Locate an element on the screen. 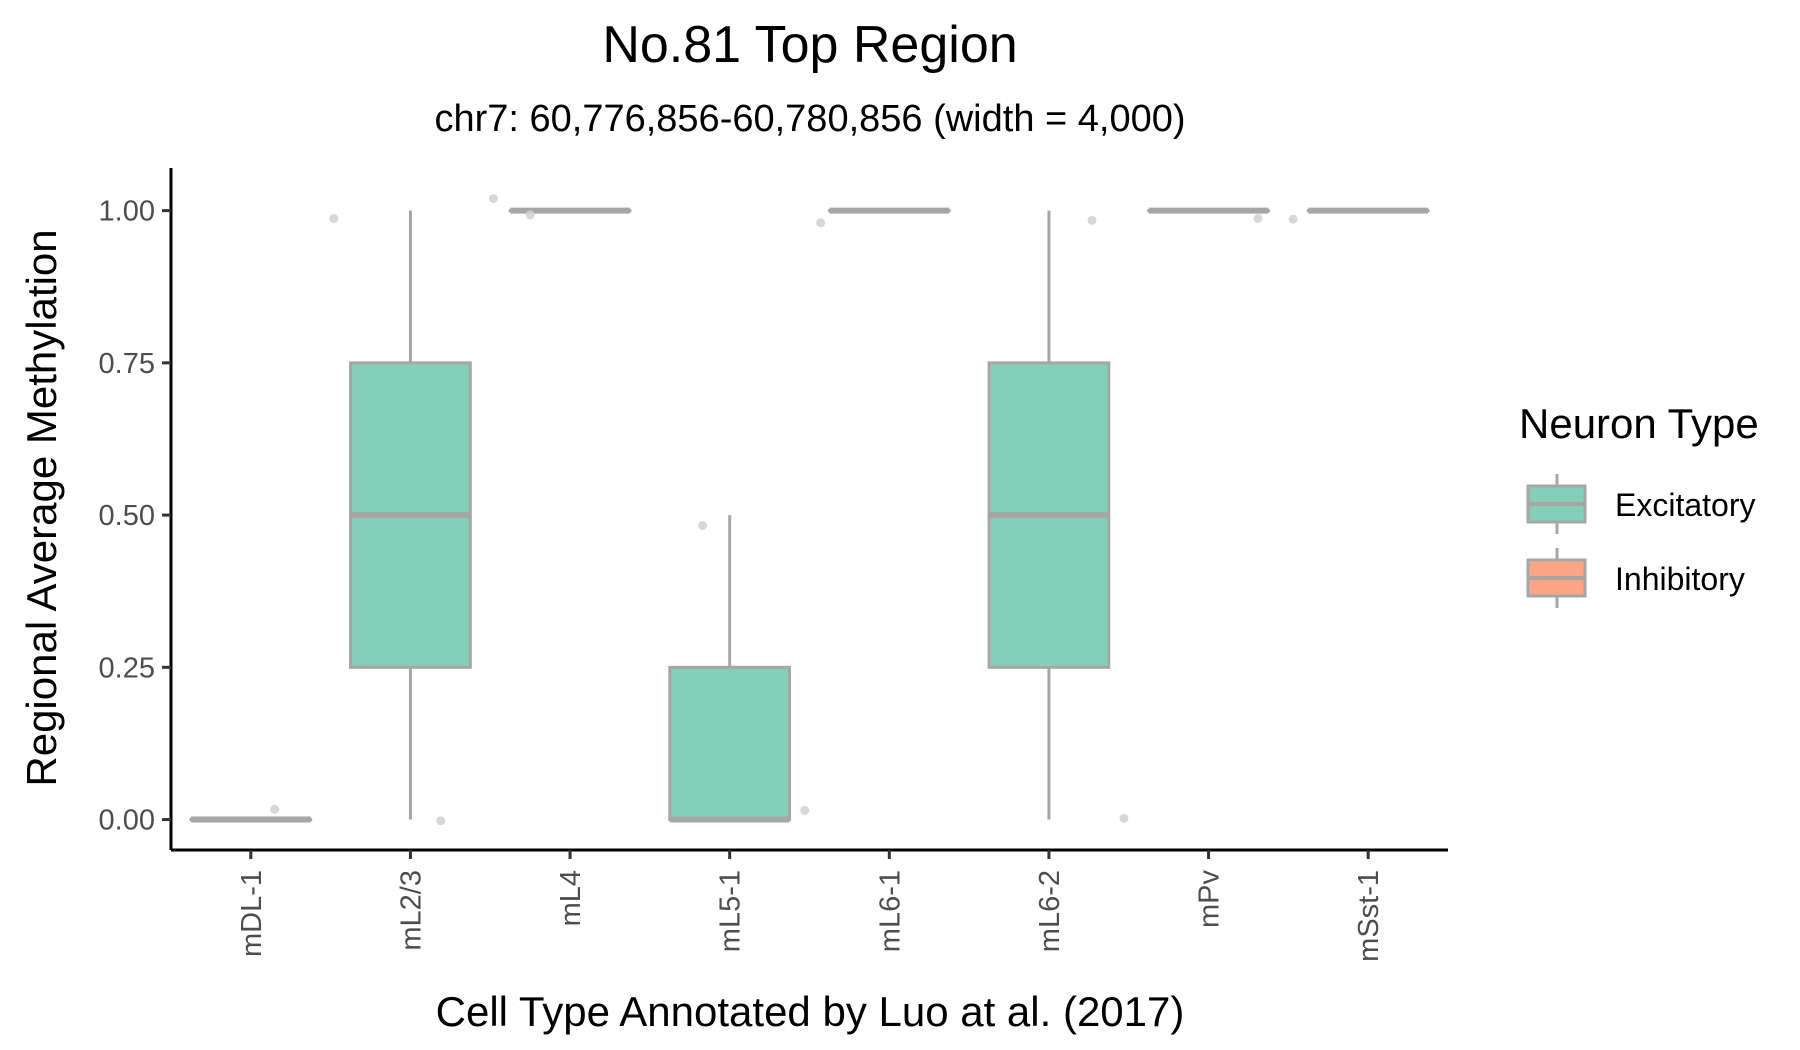 Image resolution: width=1800 pixels, height=1050 pixels. x-tick-label: mDL-1 is located at coordinates (252, 913).